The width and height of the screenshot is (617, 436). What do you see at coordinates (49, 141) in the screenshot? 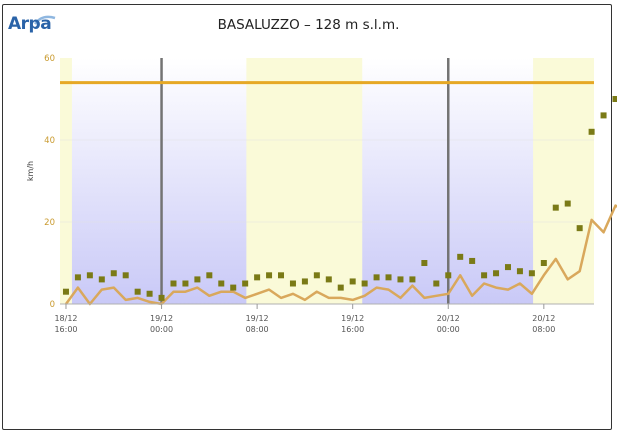
I see `y-tick-label: 40` at bounding box center [49, 141].